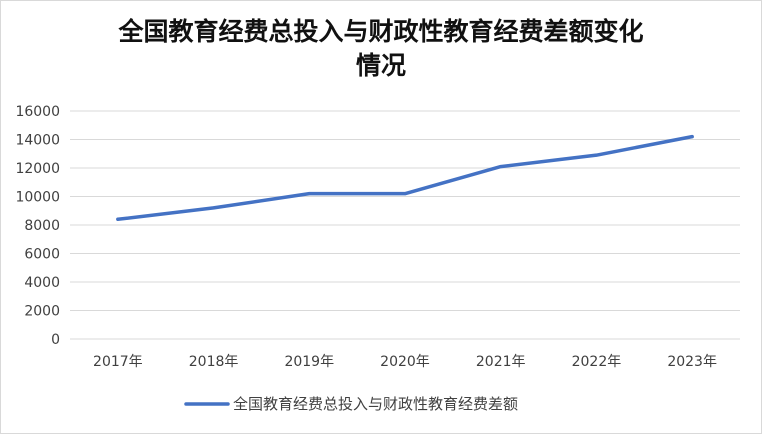 The height and width of the screenshot is (434, 762). I want to click on chart-title-line-2: 情况, so click(380, 65).